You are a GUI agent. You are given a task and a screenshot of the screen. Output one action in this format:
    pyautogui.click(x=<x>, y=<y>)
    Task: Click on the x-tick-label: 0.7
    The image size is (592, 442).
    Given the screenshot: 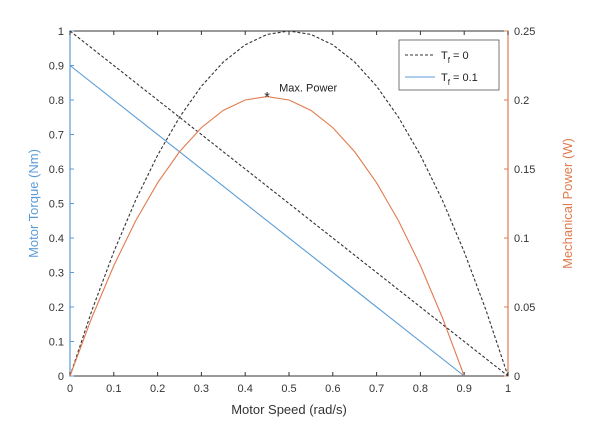 What is the action you would take?
    pyautogui.click(x=376, y=389)
    